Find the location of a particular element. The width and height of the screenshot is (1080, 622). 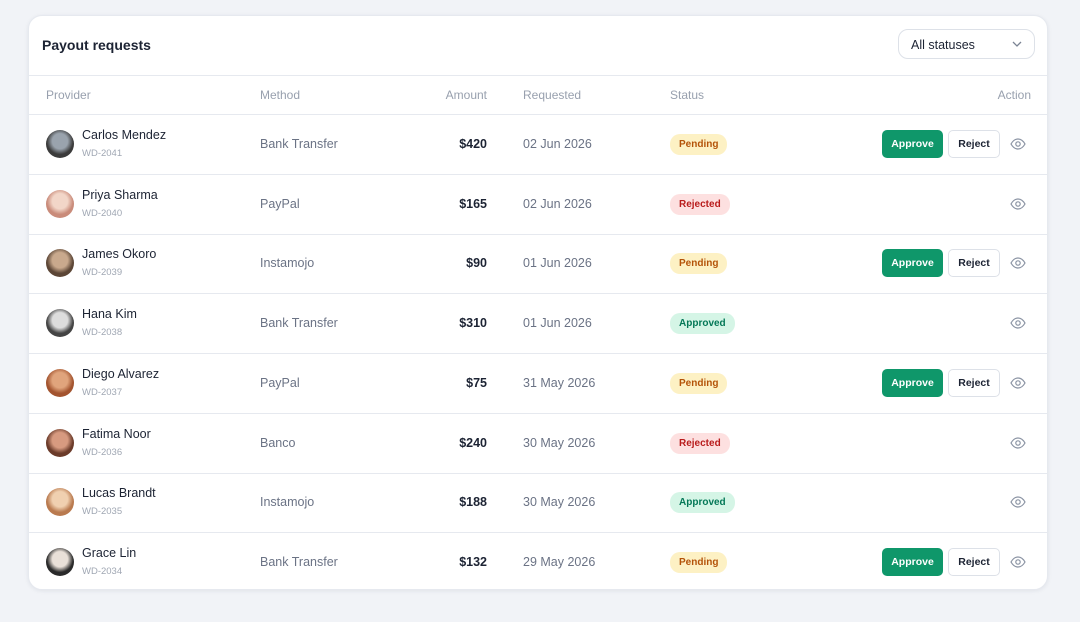

column-header: Method is located at coordinates (280, 95).